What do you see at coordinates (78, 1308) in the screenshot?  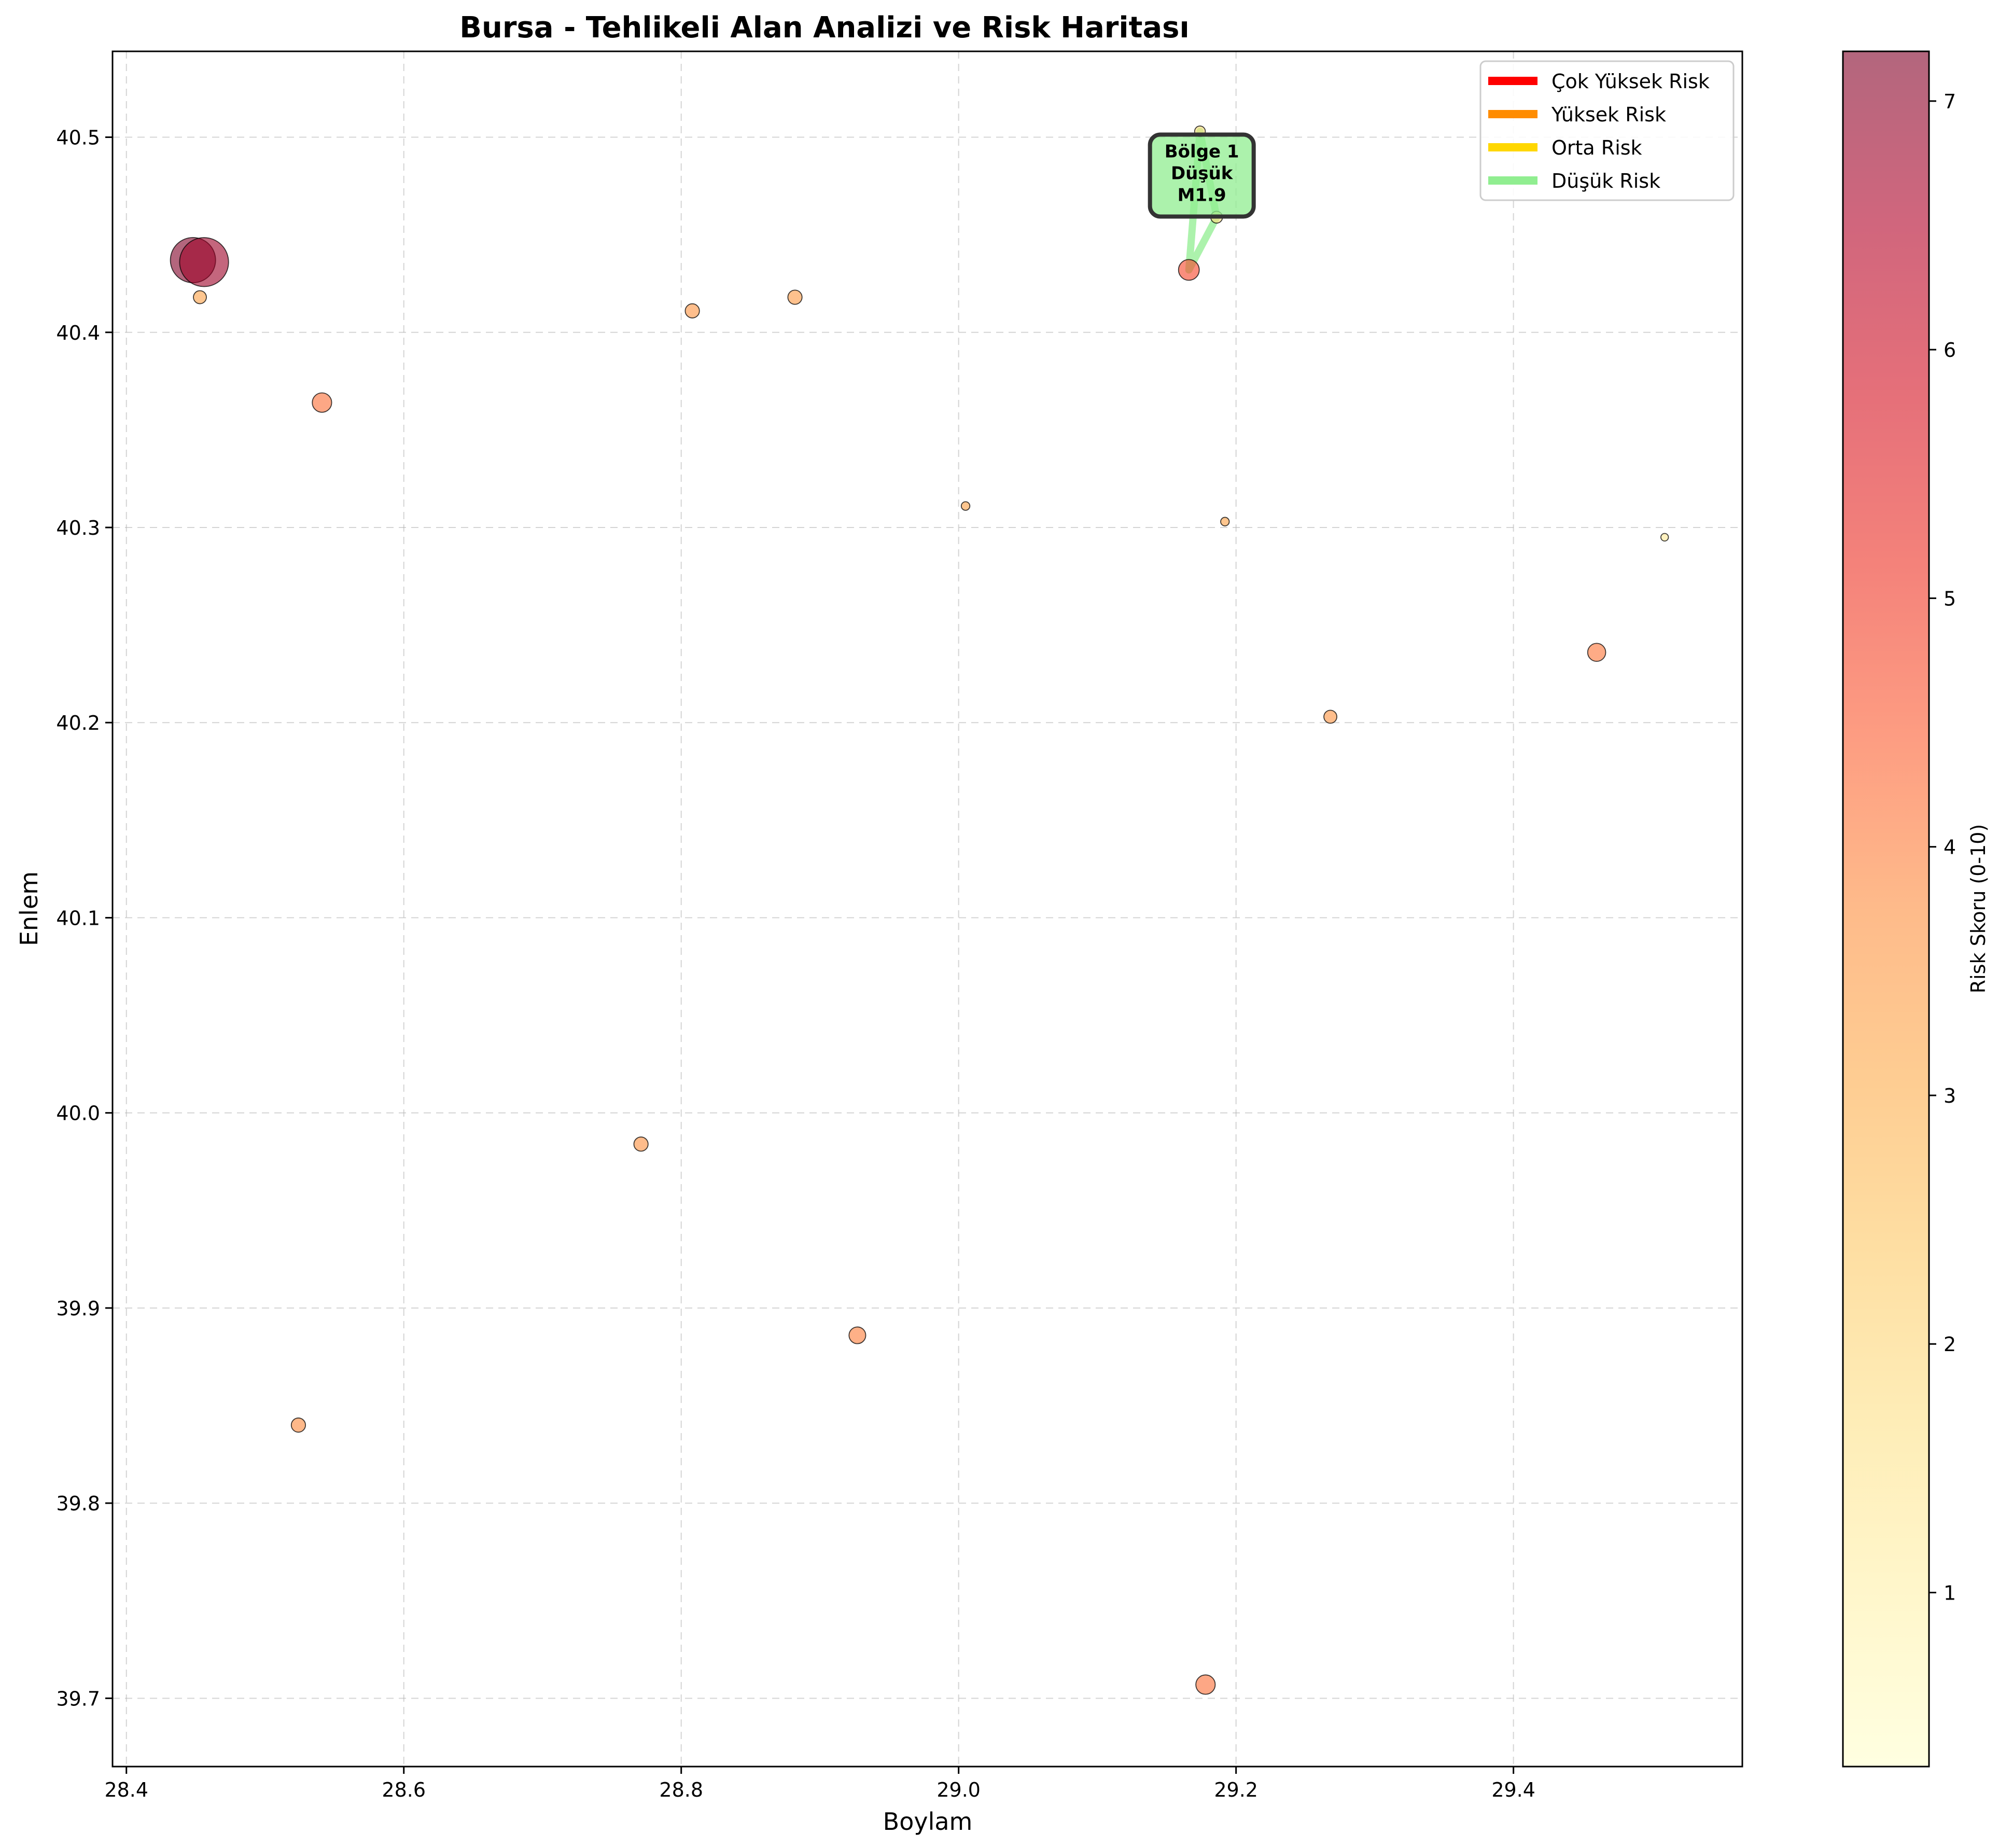 I see `y-tick-label: 39.9` at bounding box center [78, 1308].